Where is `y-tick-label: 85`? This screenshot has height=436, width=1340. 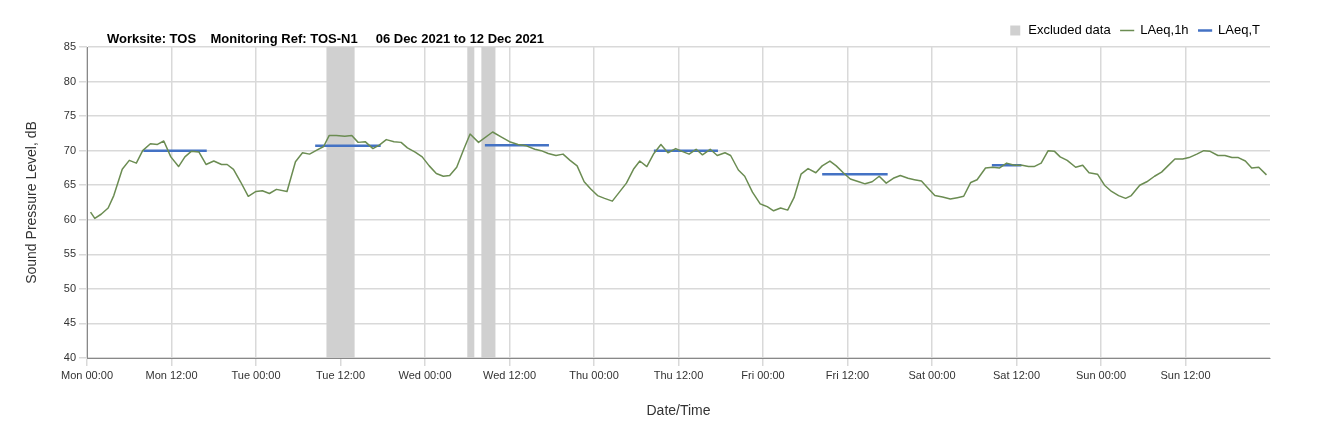 y-tick-label: 85 is located at coordinates (70, 46).